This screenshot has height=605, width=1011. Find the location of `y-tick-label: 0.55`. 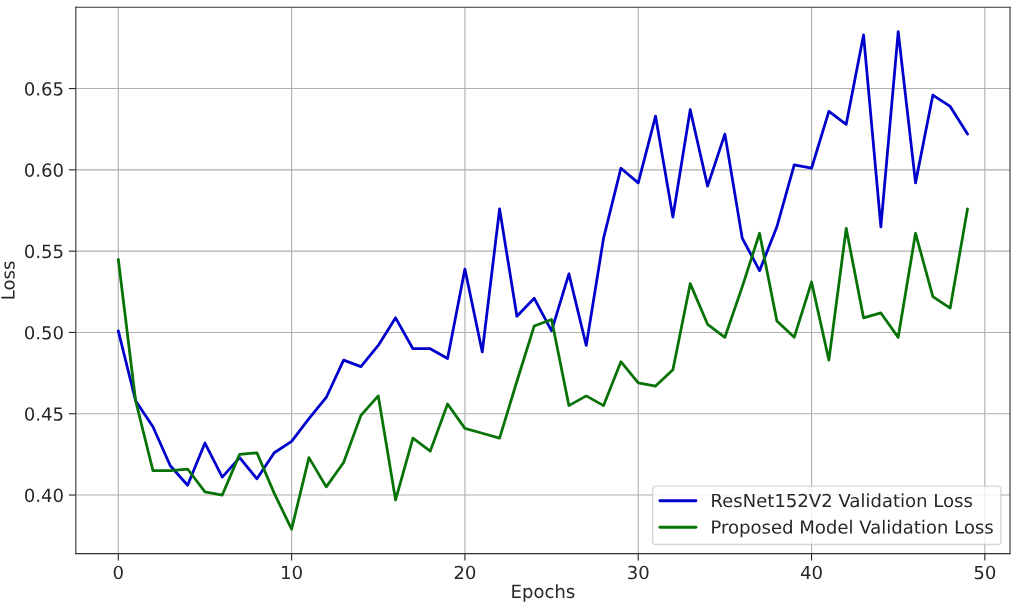

y-tick-label: 0.55 is located at coordinates (44, 251).